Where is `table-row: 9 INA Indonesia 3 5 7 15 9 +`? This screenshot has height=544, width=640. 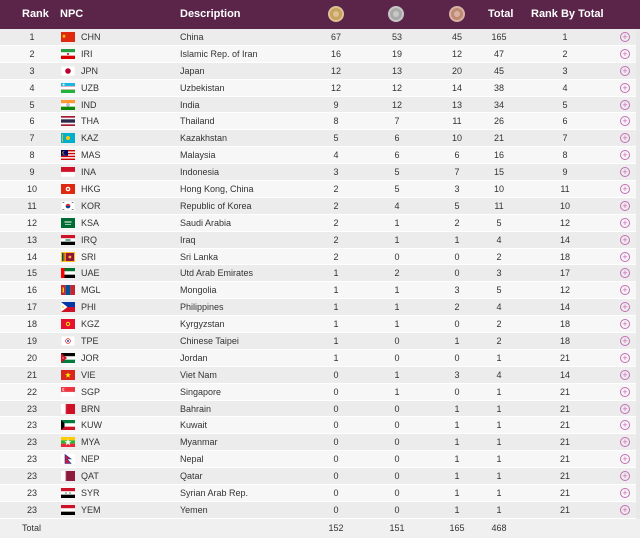
table-row: 9 INA Indonesia 3 5 7 15 9 + is located at coordinates (320, 173).